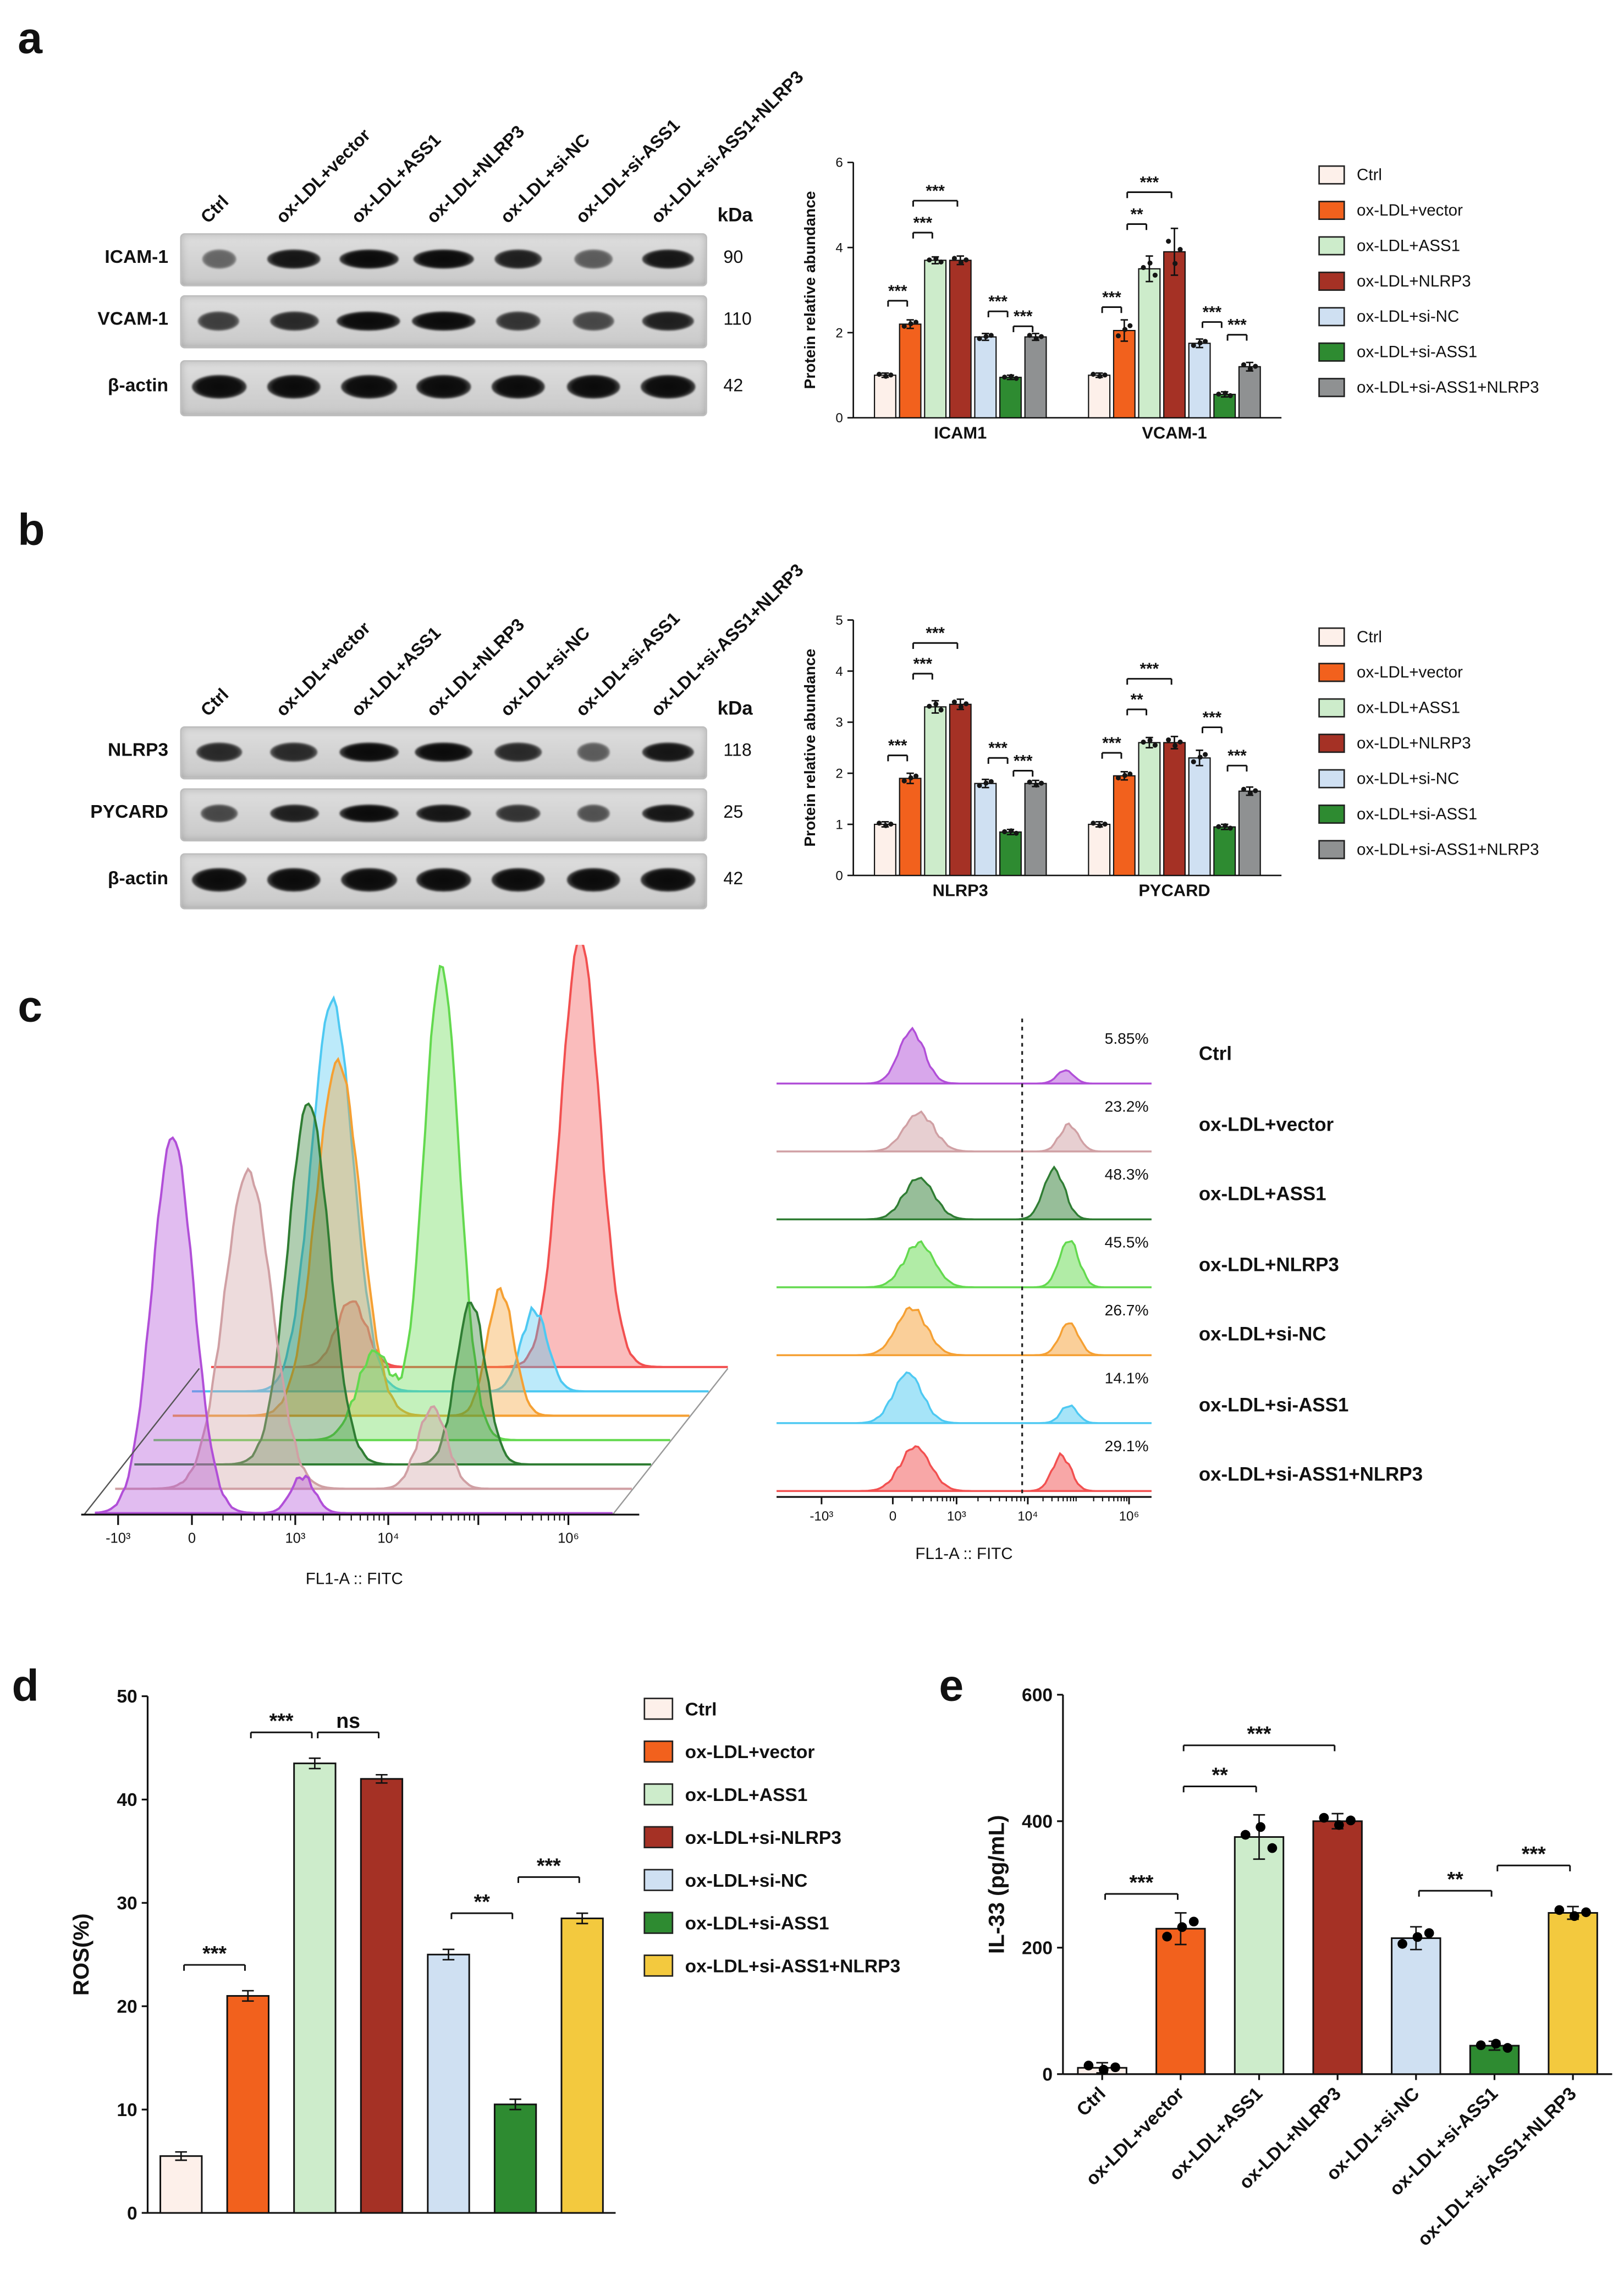 This screenshot has width=1624, height=2275. What do you see at coordinates (127, 1800) in the screenshot?
I see `svg-text: 40` at bounding box center [127, 1800].